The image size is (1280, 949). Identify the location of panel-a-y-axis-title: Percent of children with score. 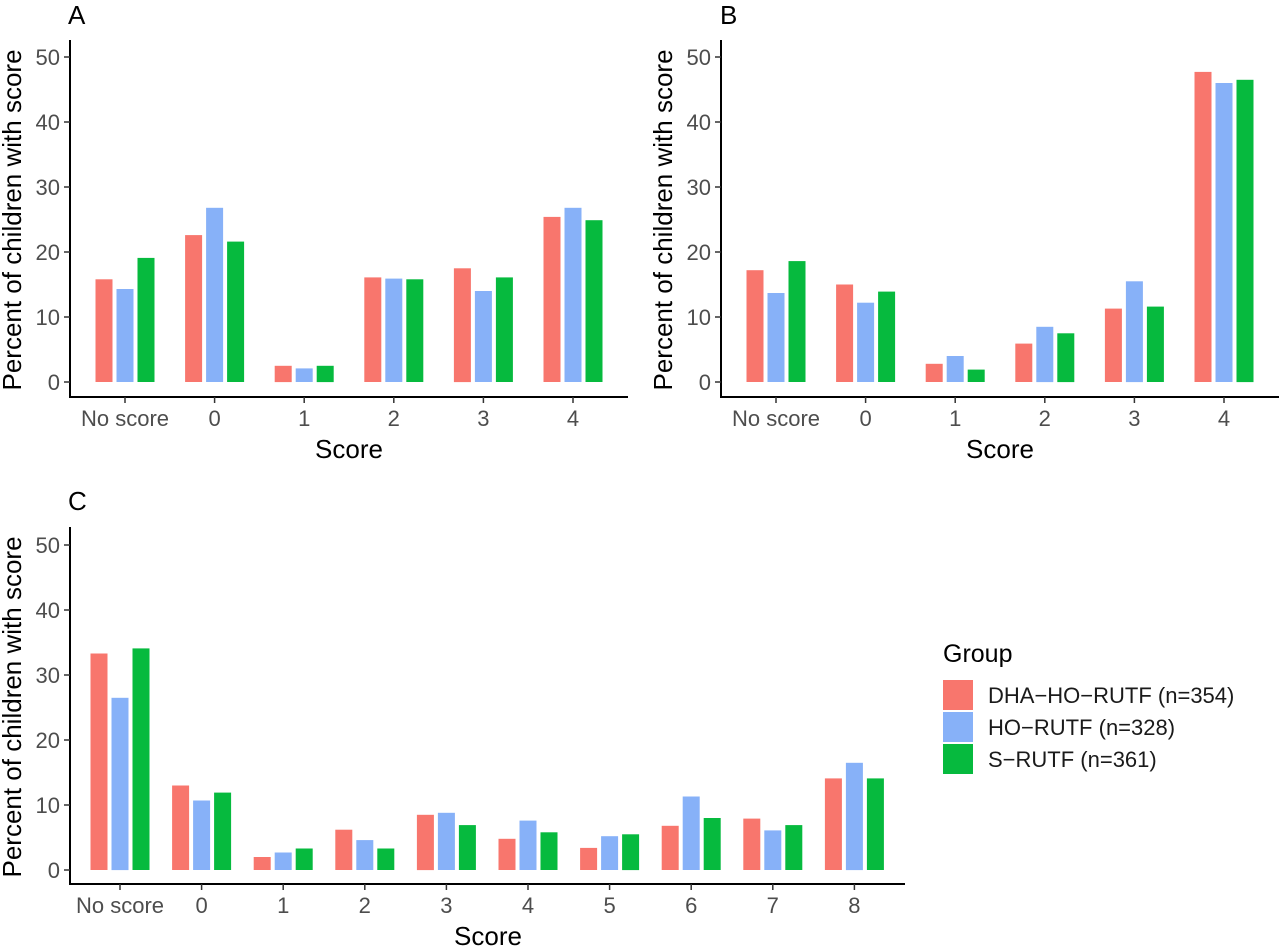
(13, 219).